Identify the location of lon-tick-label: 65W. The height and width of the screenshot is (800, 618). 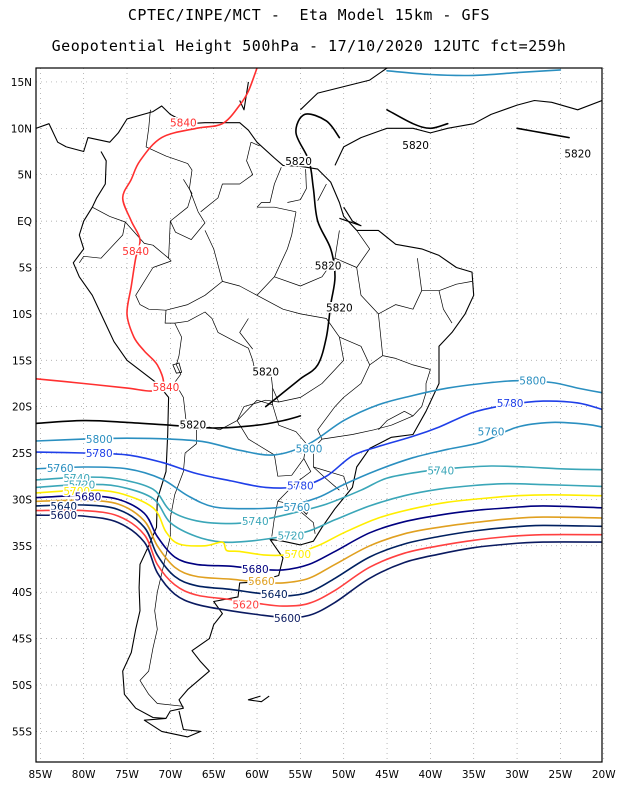
(214, 775).